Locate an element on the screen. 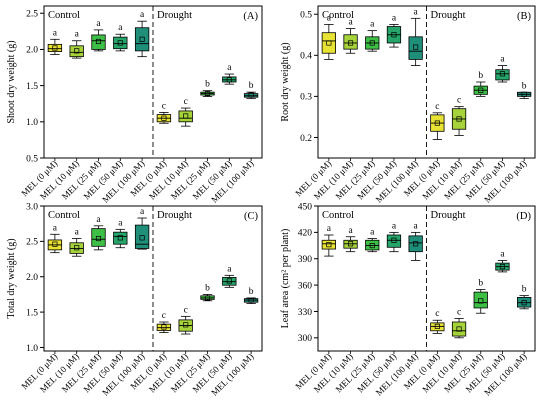 This screenshot has width=550, height=413. y-tick-label: 0.2 is located at coordinates (306, 139).